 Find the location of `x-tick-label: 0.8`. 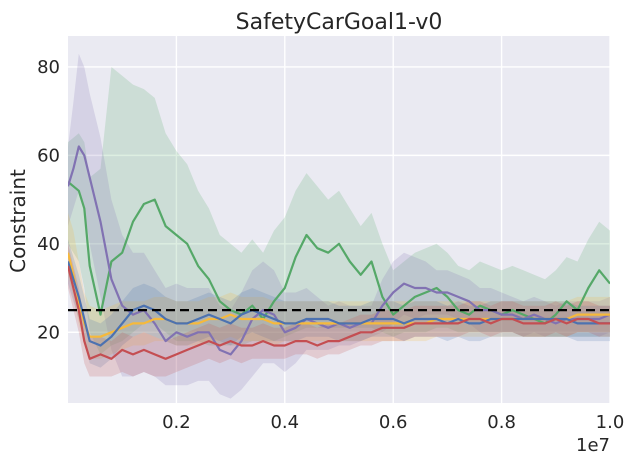

x-tick-label: 0.8 is located at coordinates (501, 422).